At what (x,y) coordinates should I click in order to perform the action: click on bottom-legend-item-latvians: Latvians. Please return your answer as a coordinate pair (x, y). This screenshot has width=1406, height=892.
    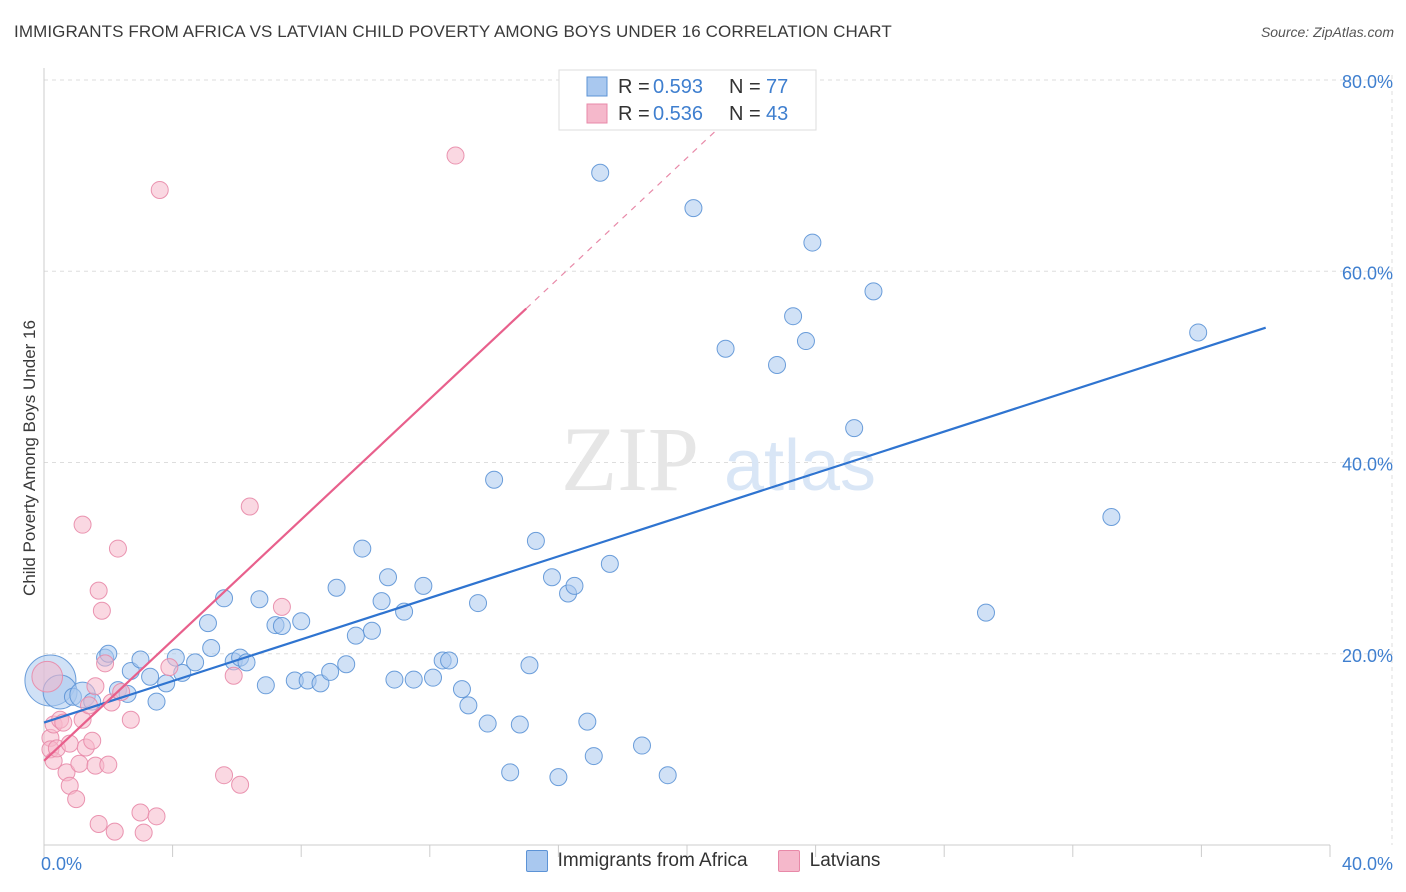
    Looking at the image, I should click on (829, 861).